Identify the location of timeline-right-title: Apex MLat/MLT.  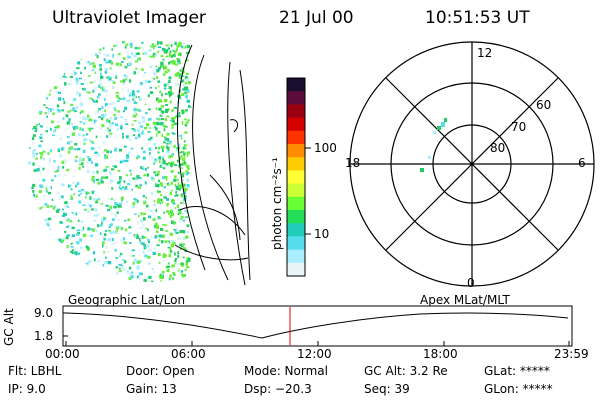
(465, 300).